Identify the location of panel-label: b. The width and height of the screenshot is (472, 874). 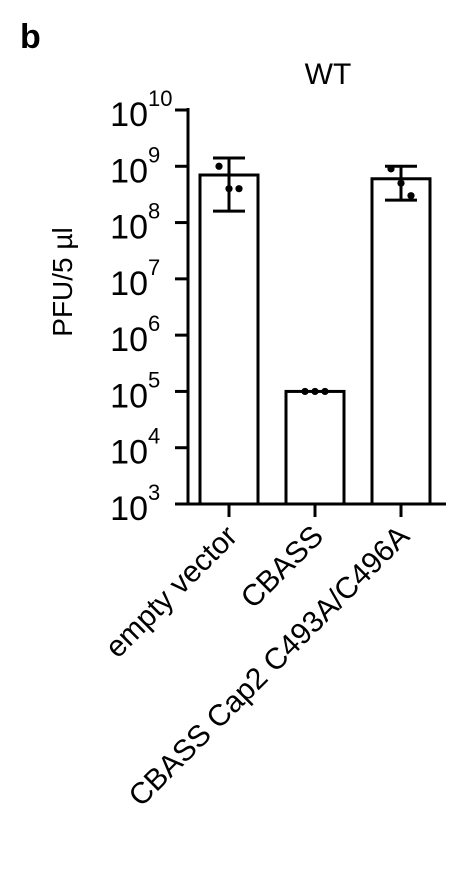
(30, 37).